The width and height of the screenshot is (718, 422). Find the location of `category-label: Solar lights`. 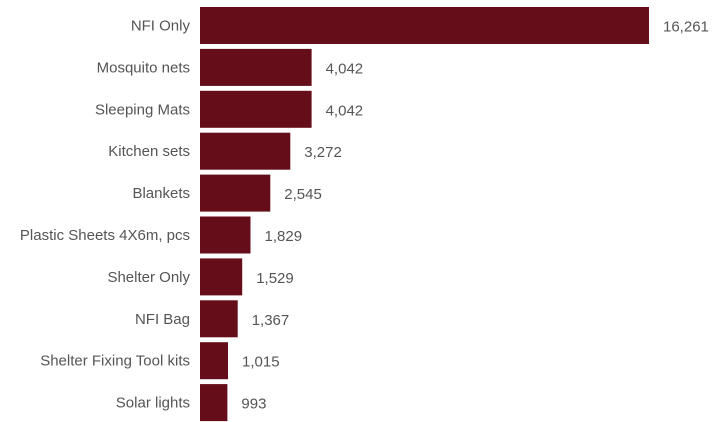

category-label: Solar lights is located at coordinates (153, 403).